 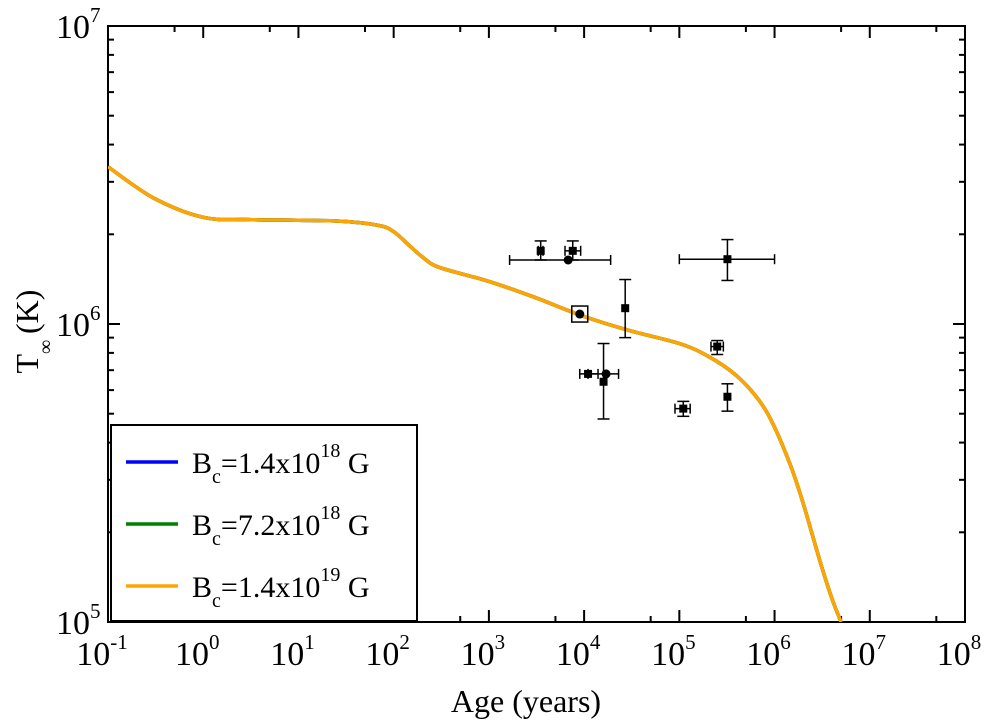 I want to click on x-tick-label-exp: 0, so click(x=214, y=642).